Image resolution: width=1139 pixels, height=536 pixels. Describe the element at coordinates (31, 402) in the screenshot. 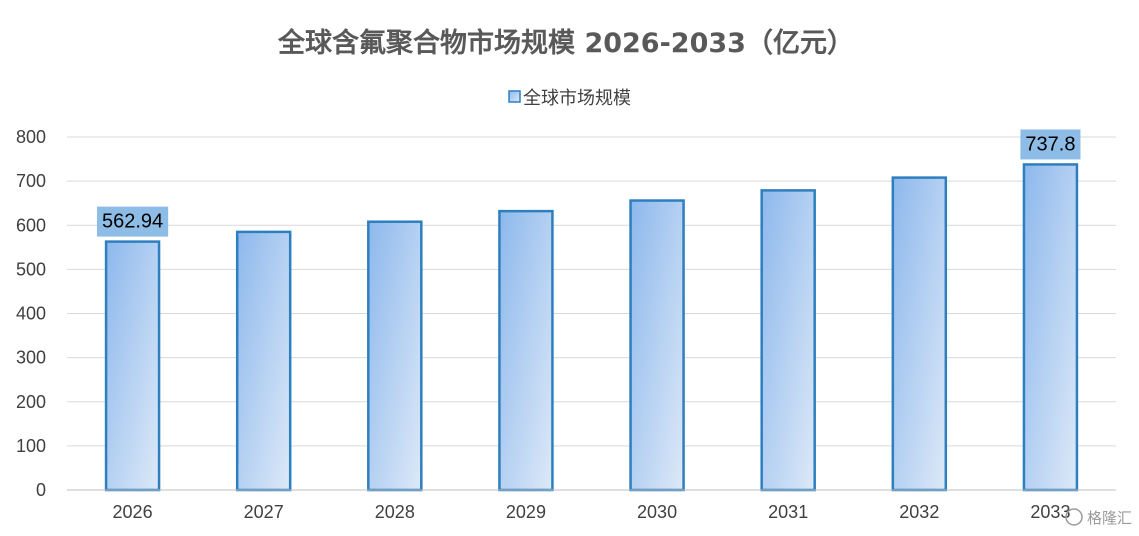

I see `y-tick-label: 200` at that location.